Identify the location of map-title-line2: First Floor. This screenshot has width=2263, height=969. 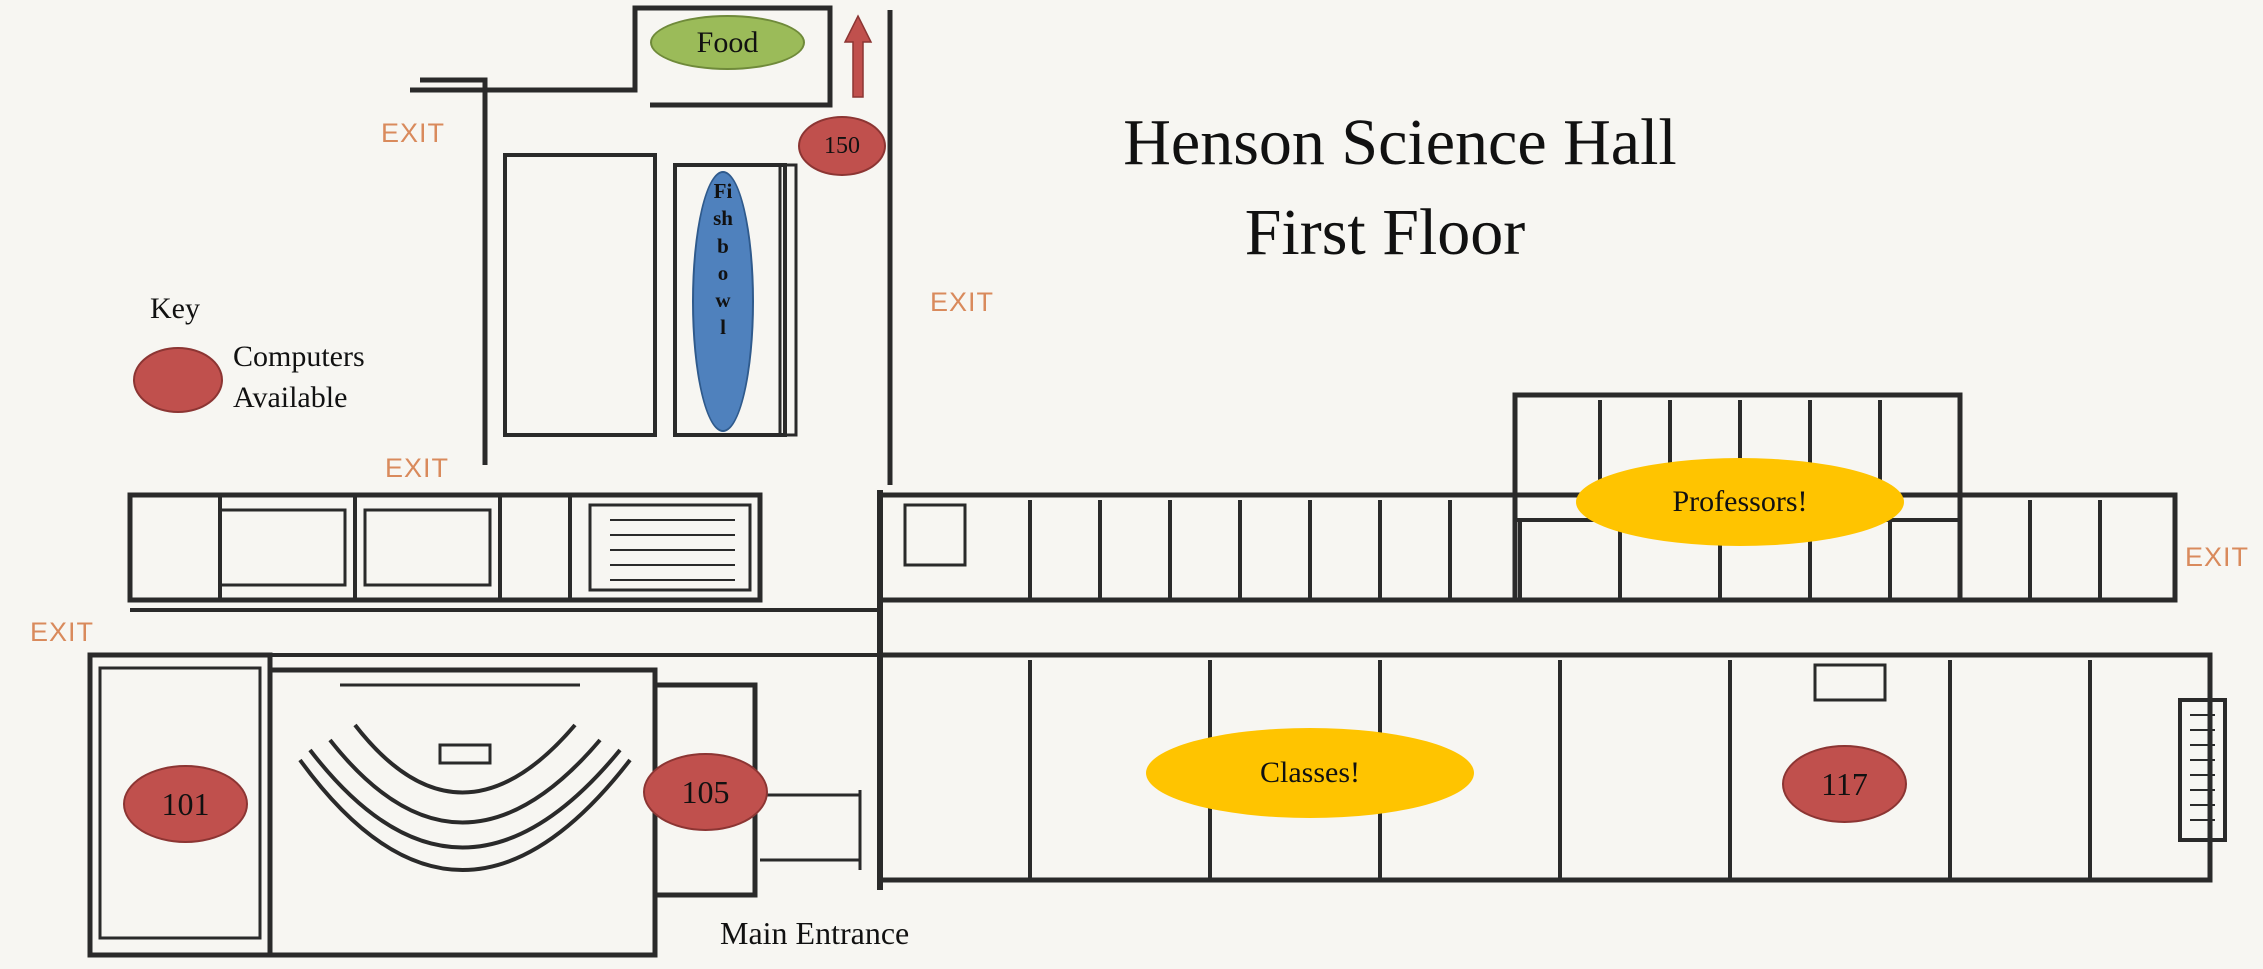
(1385, 232).